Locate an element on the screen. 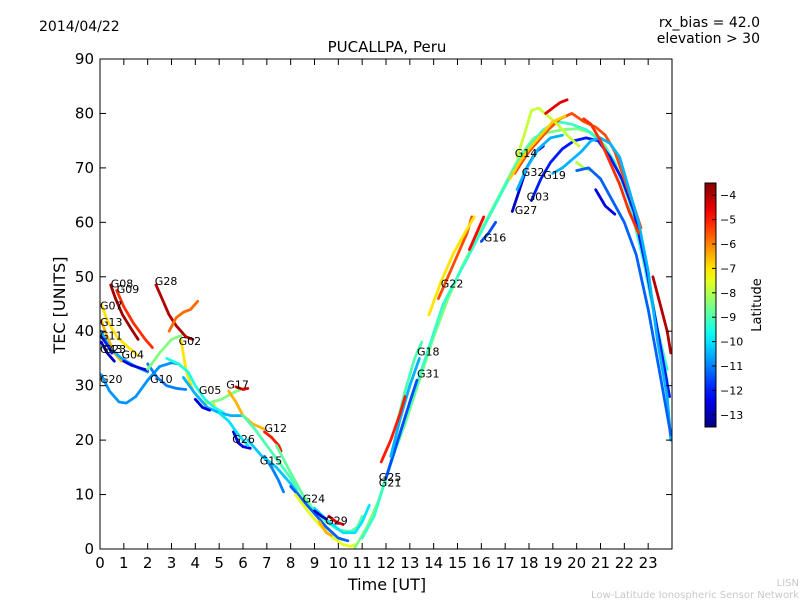 This screenshot has height=600, width=800. series-line-g07 is located at coordinates (119, 330).